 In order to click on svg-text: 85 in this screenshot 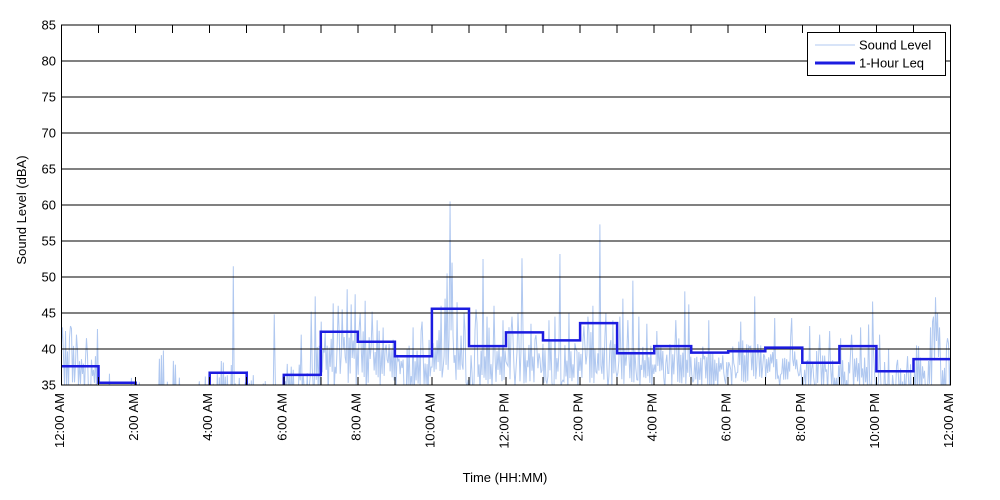, I will do `click(49, 25)`.